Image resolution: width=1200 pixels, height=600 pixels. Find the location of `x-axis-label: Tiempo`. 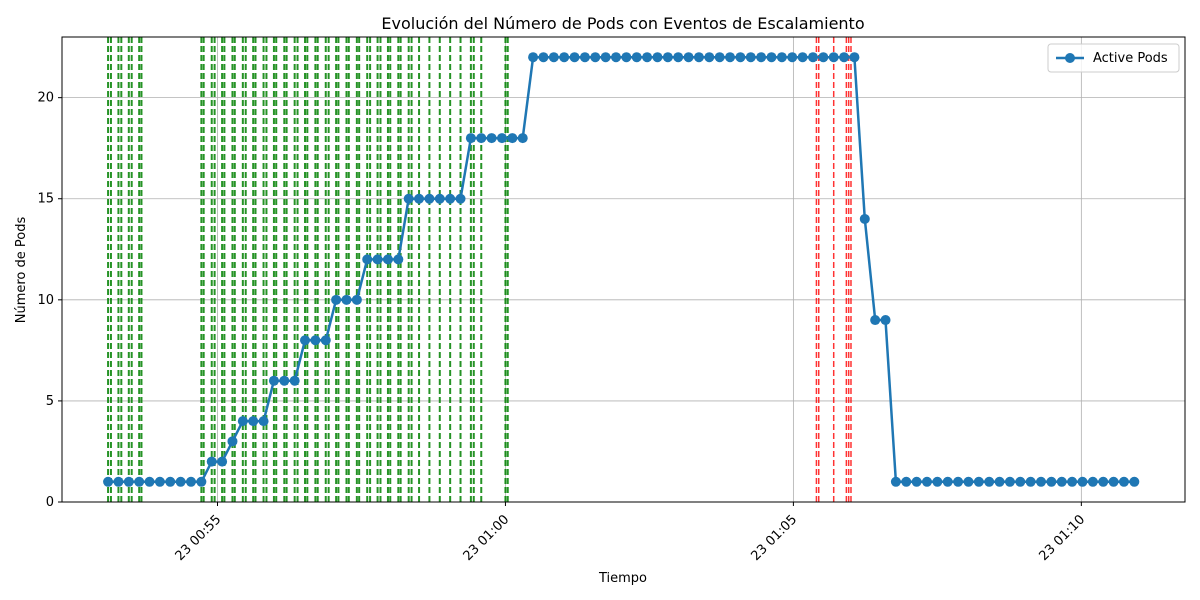

x-axis-label: Tiempo is located at coordinates (622, 578).